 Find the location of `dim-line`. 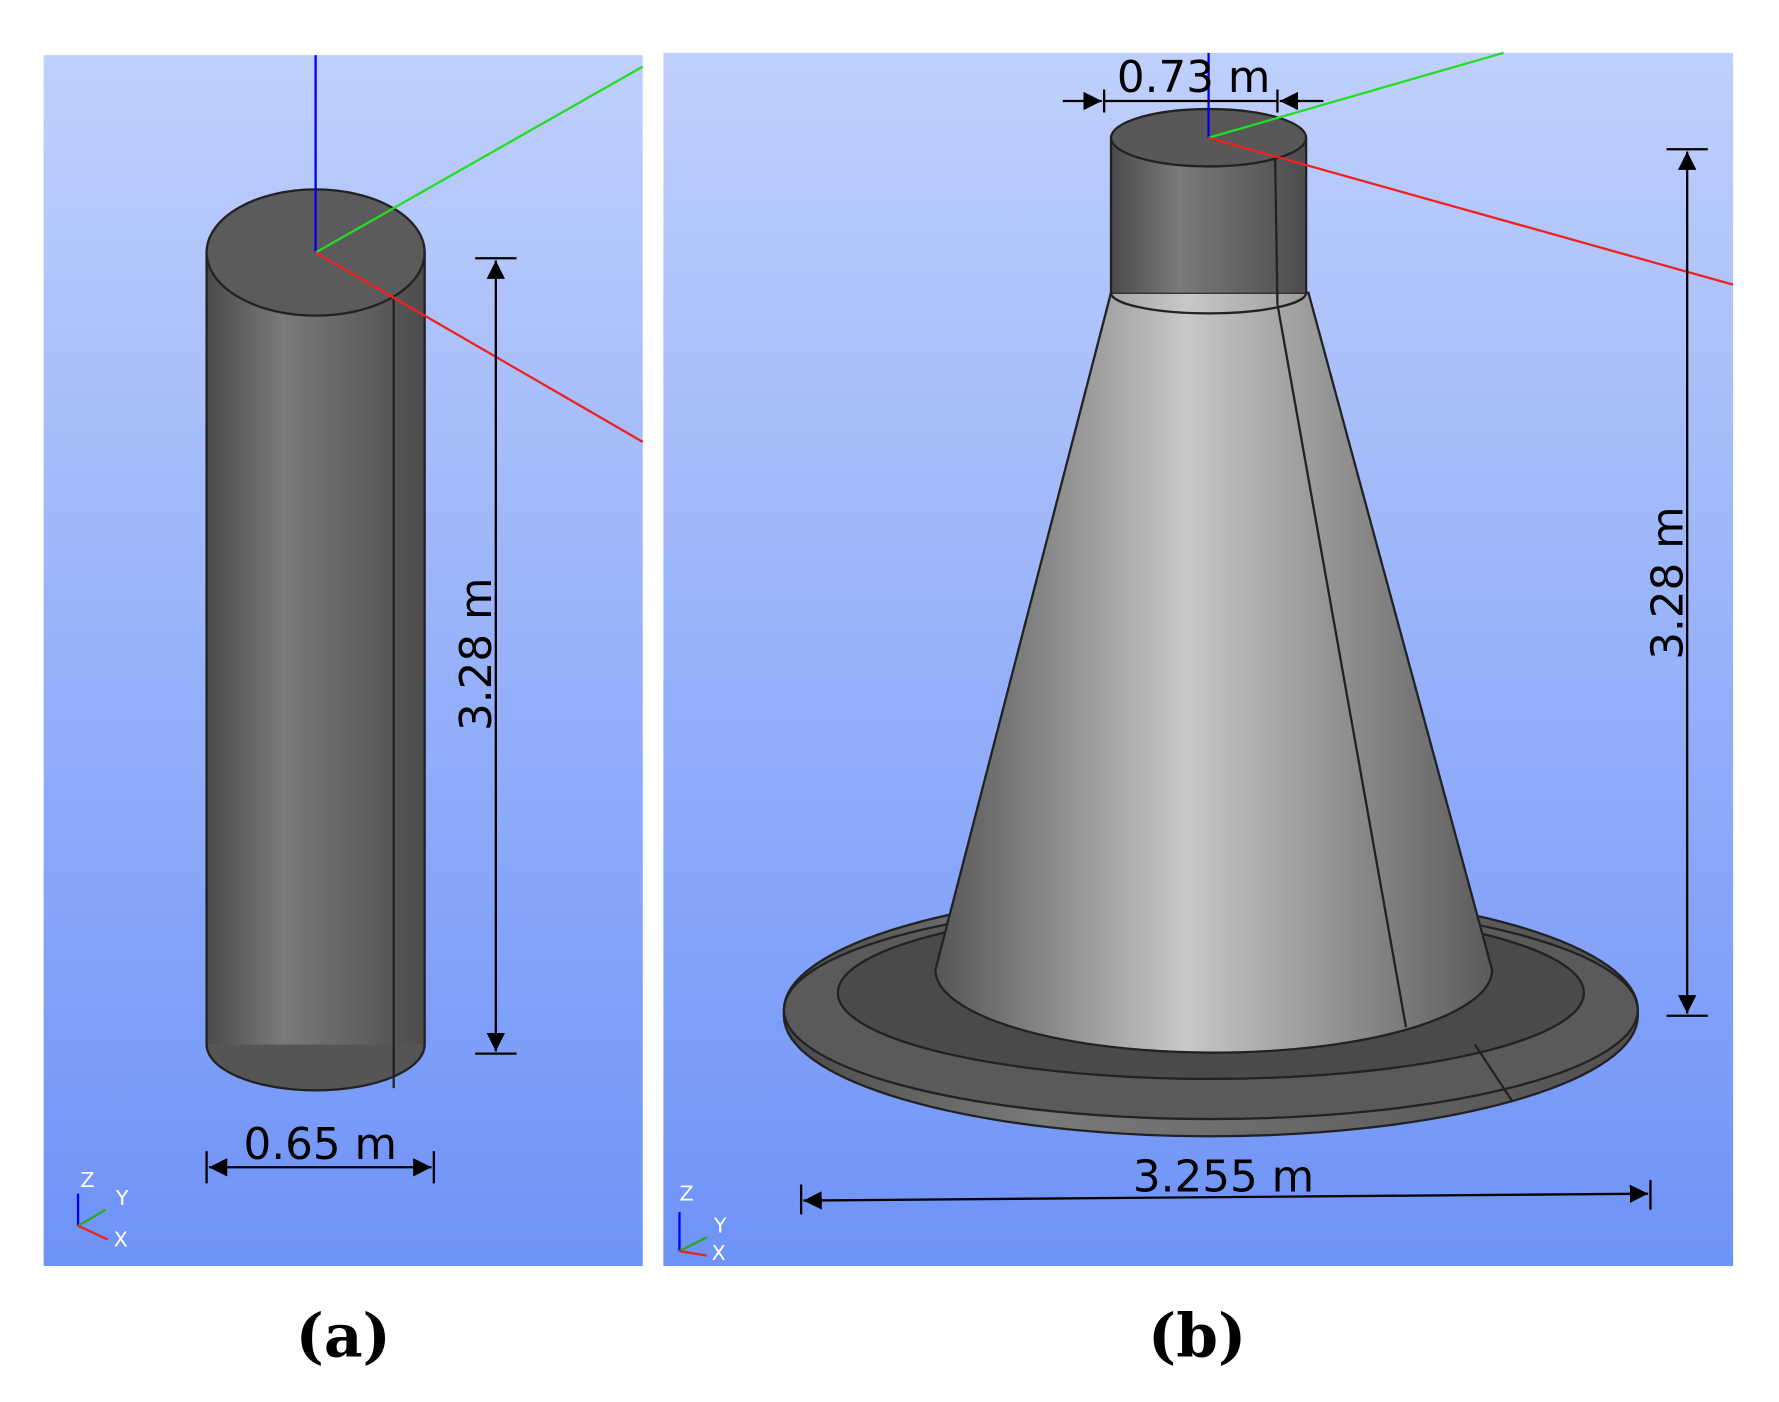

dim-line is located at coordinates (1226, 1197).